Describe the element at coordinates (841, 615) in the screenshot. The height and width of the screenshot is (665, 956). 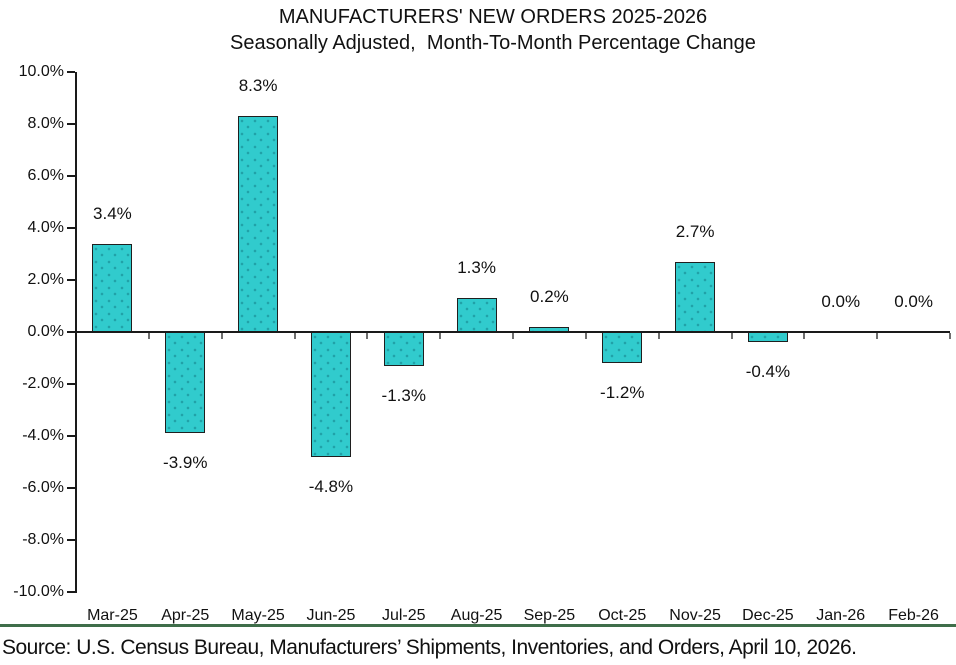
I see `x-axis-label: Jan-26` at that location.